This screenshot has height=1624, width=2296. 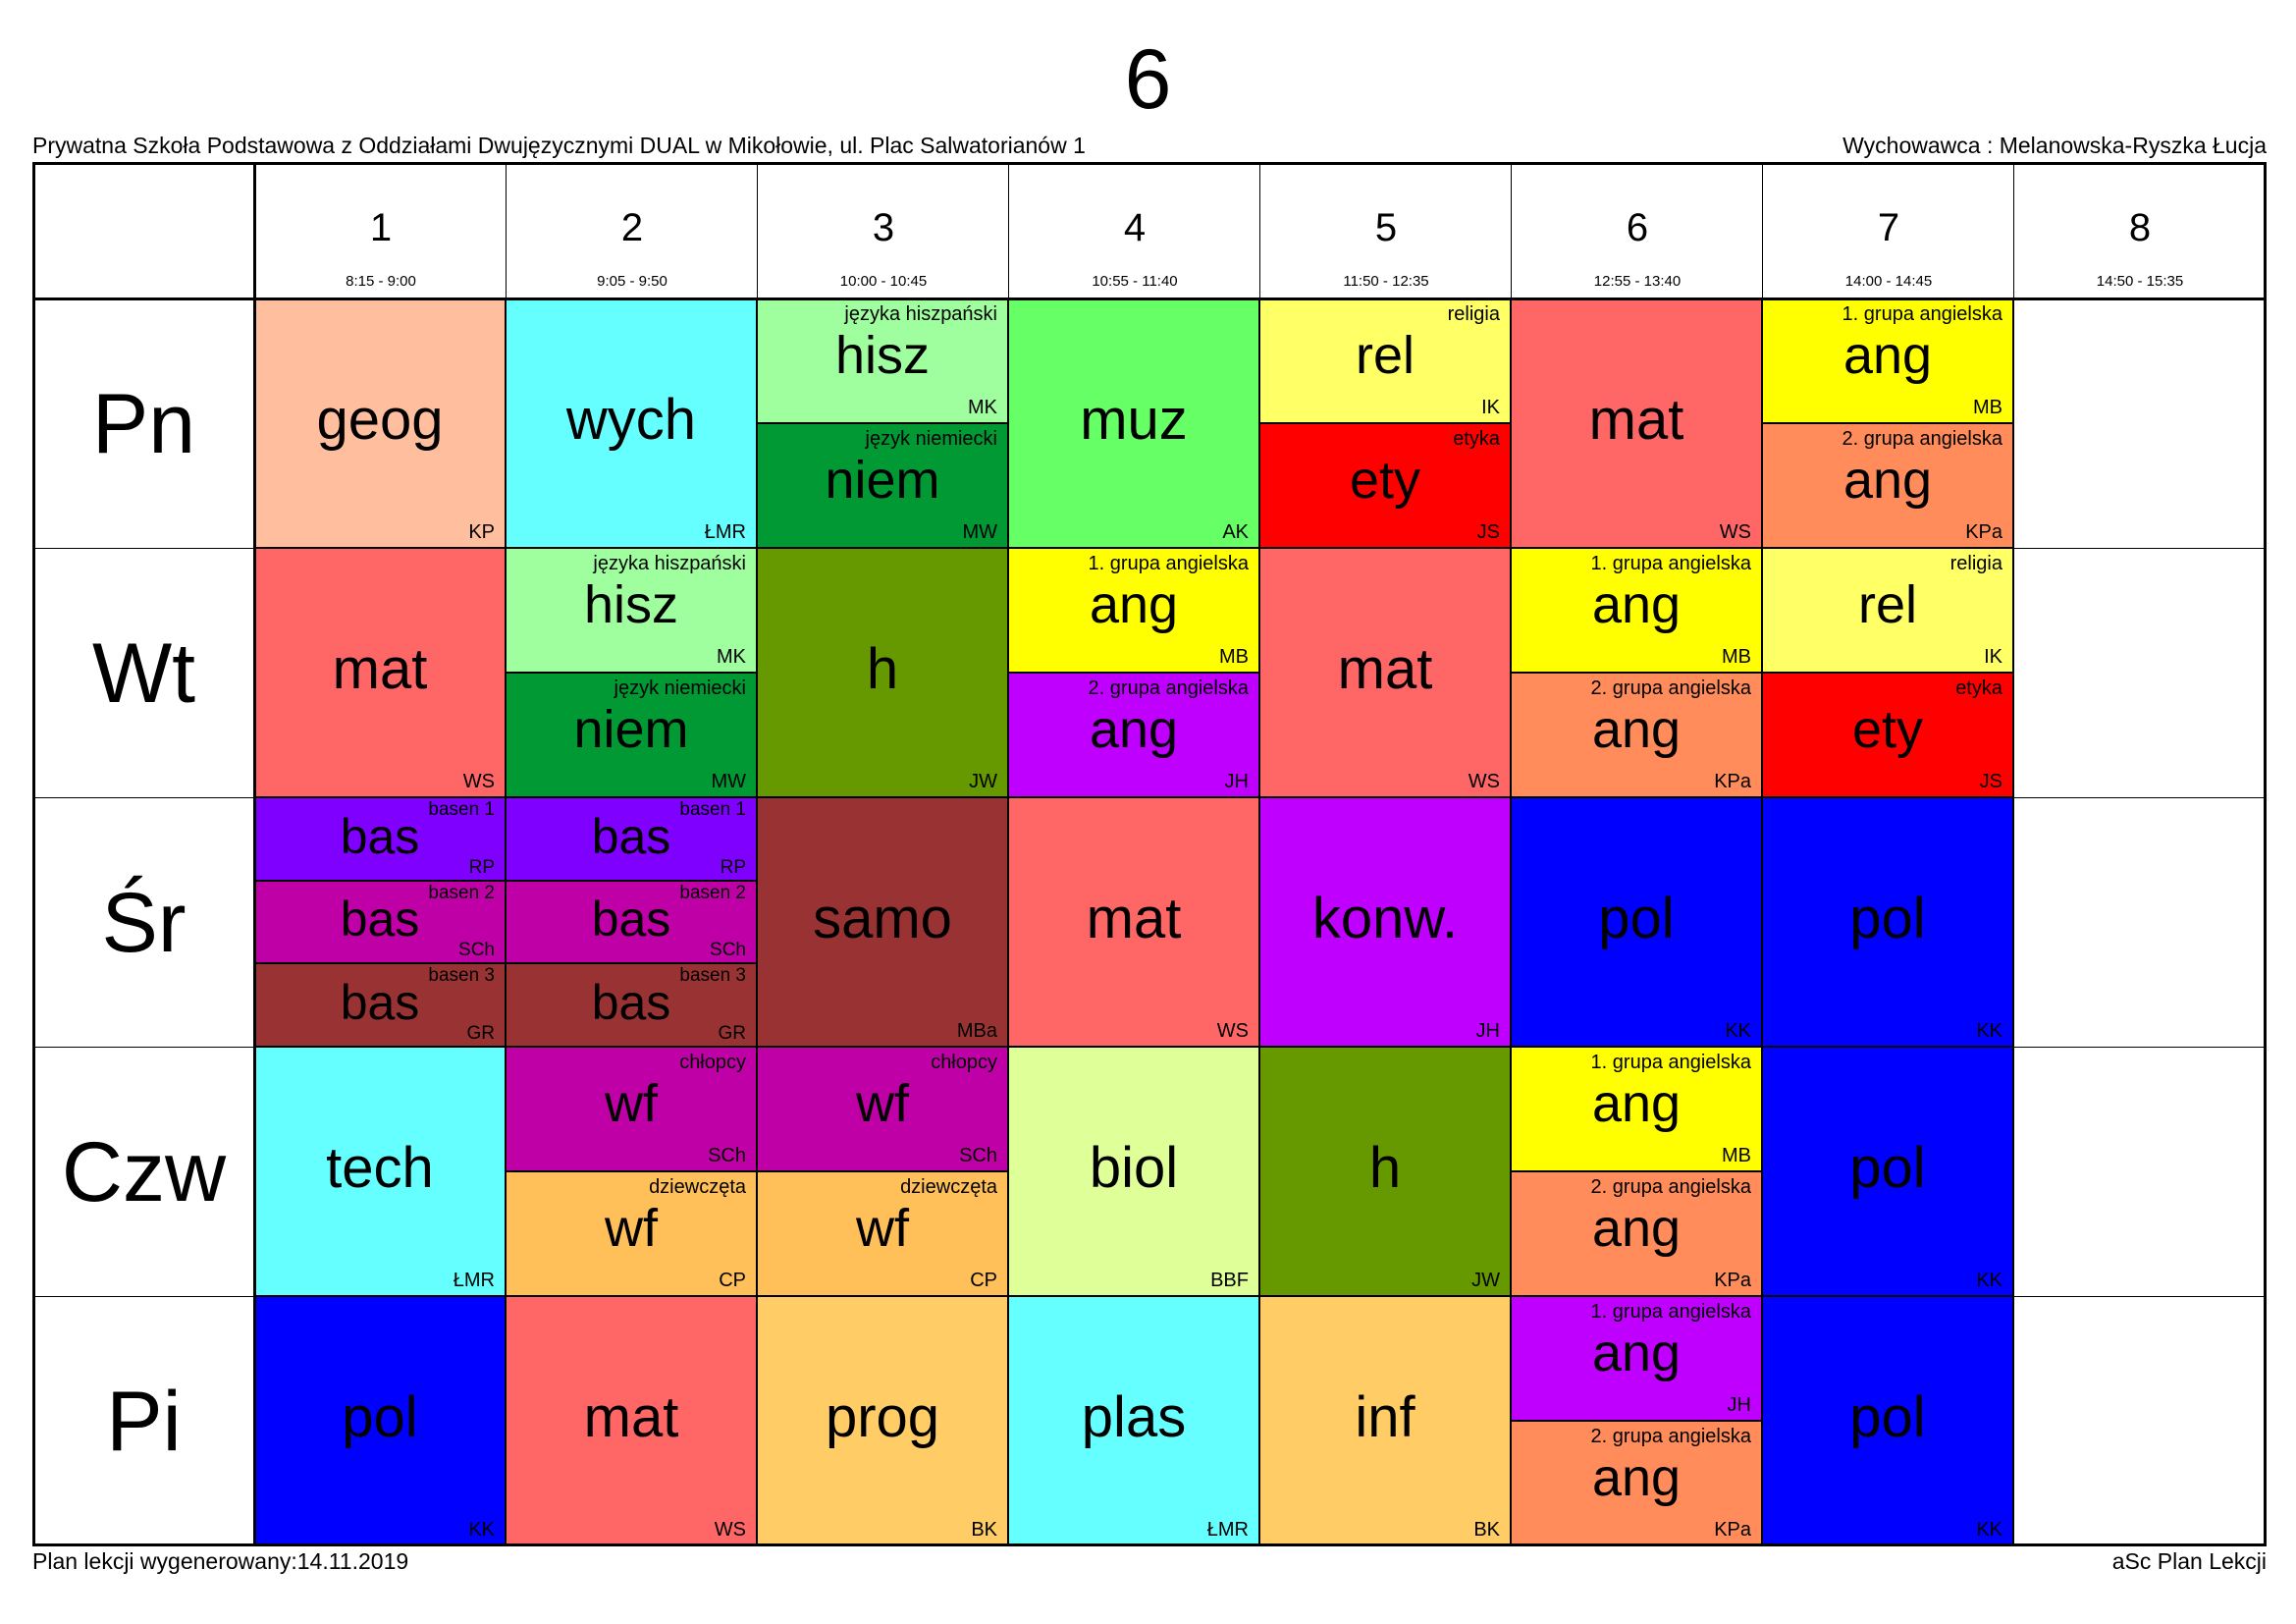 What do you see at coordinates (1888, 230) in the screenshot?
I see `period-header: 7 14:00 - 14:45` at bounding box center [1888, 230].